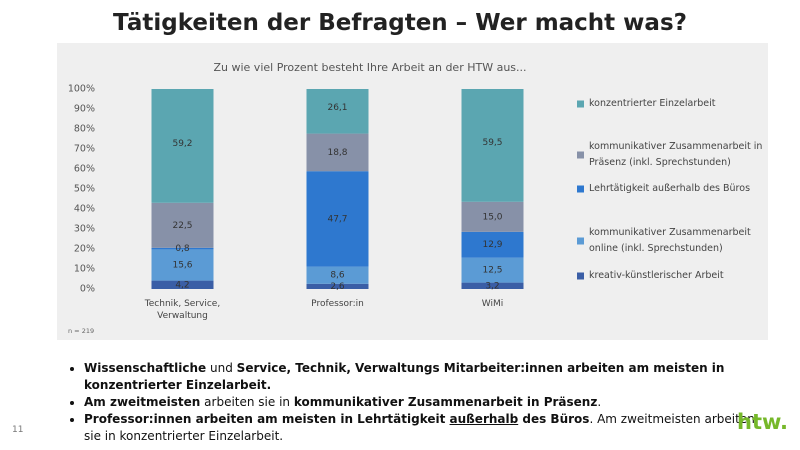 This screenshot has height=450, width=800. I want to click on data-label: 2,6, so click(337, 287).